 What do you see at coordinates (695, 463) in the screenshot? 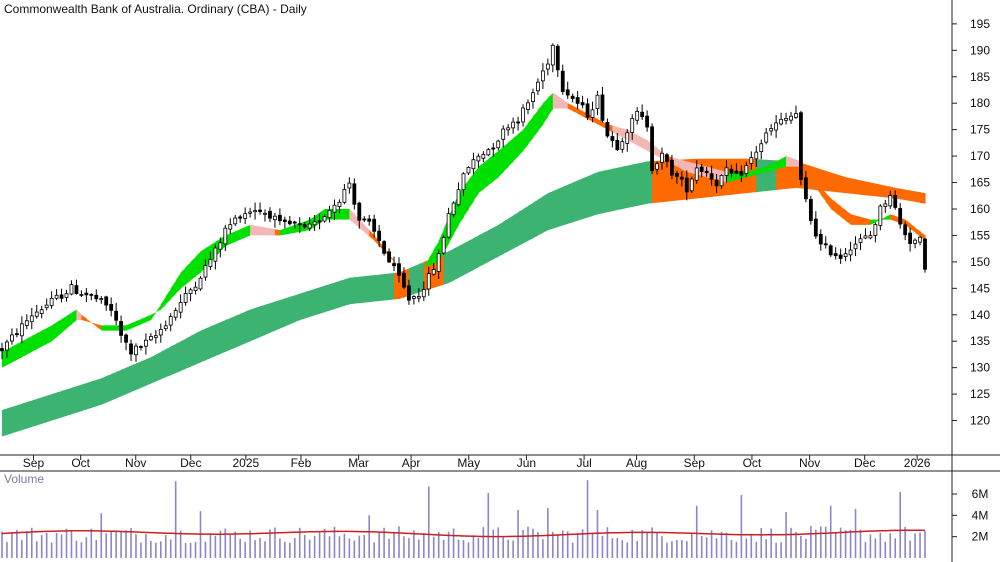
I see `x-tick-label: Sep` at bounding box center [695, 463].